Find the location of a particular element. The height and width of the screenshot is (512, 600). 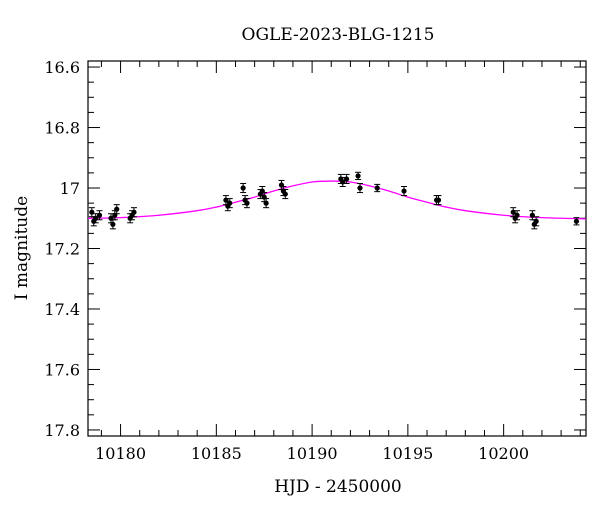

model-curve is located at coordinates (337, 200).